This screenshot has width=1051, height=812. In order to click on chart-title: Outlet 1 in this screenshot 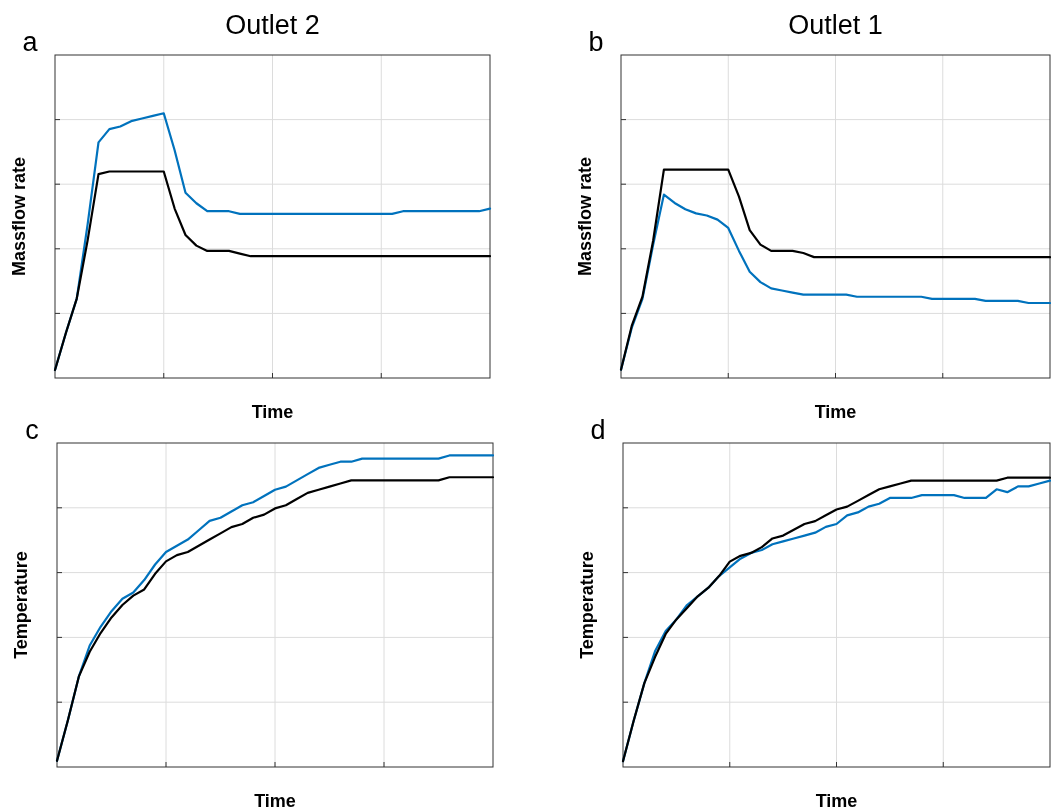, I will do `click(835, 25)`.